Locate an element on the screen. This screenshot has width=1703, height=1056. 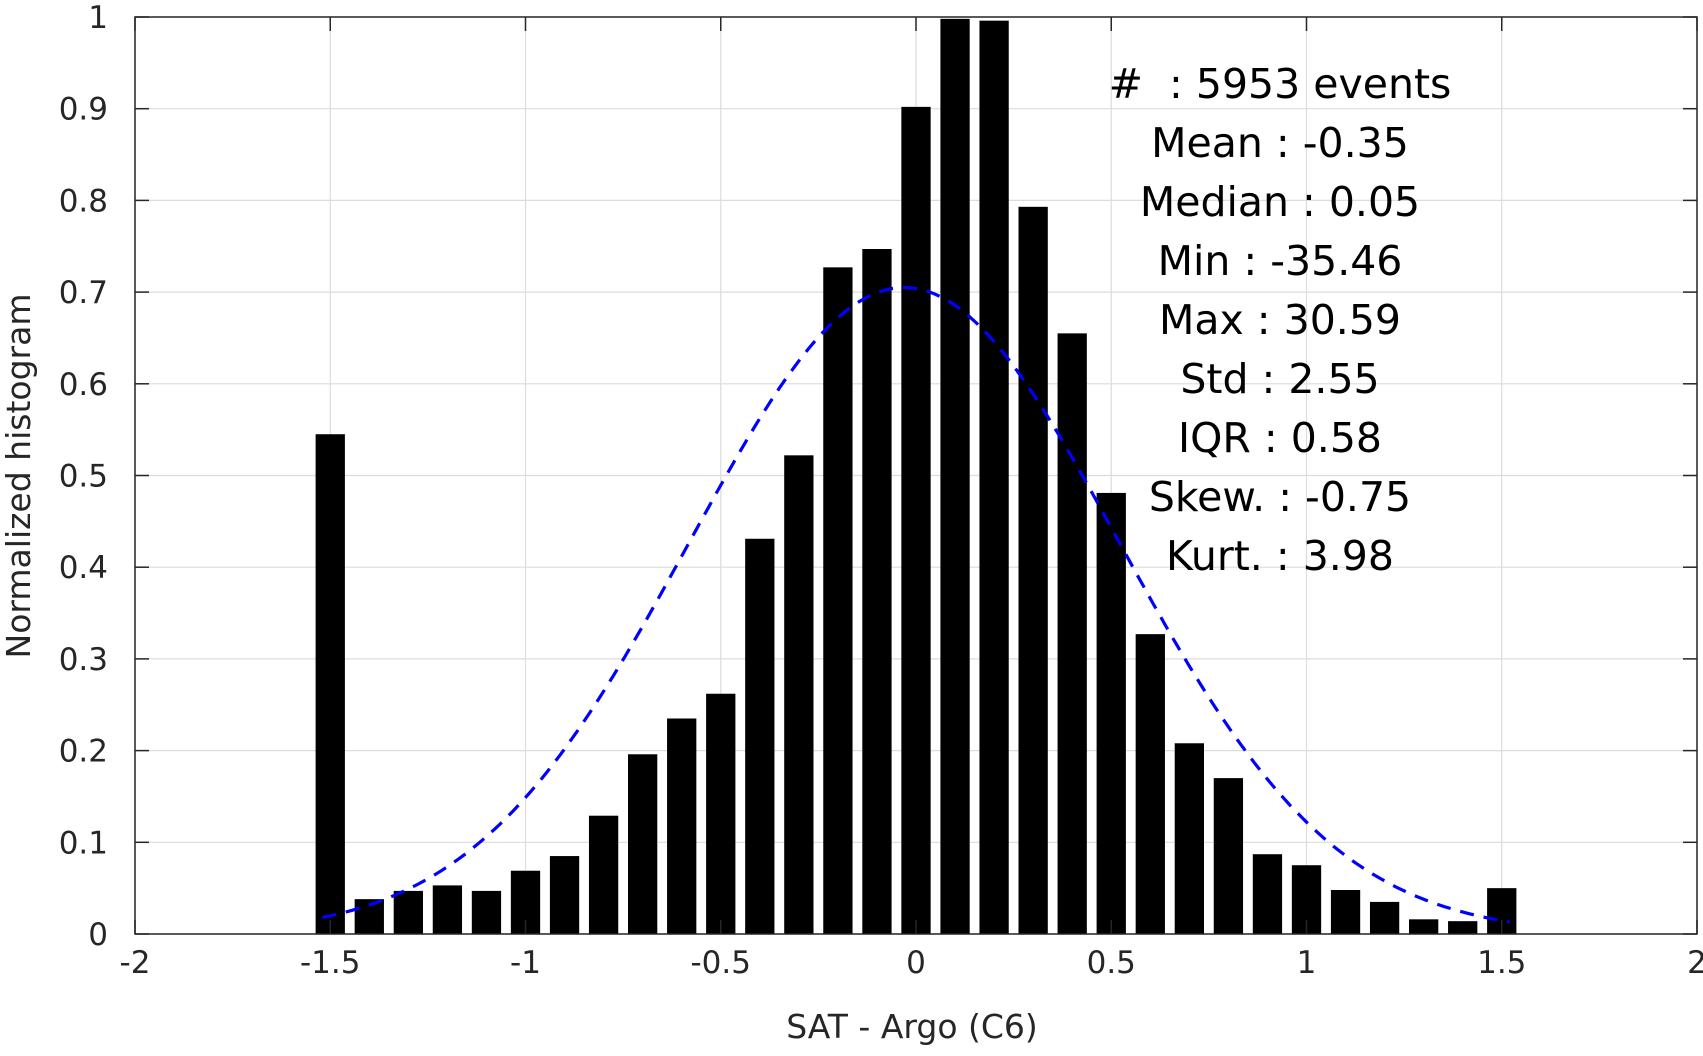
x-tick-label: 0.5 is located at coordinates (1111, 963).